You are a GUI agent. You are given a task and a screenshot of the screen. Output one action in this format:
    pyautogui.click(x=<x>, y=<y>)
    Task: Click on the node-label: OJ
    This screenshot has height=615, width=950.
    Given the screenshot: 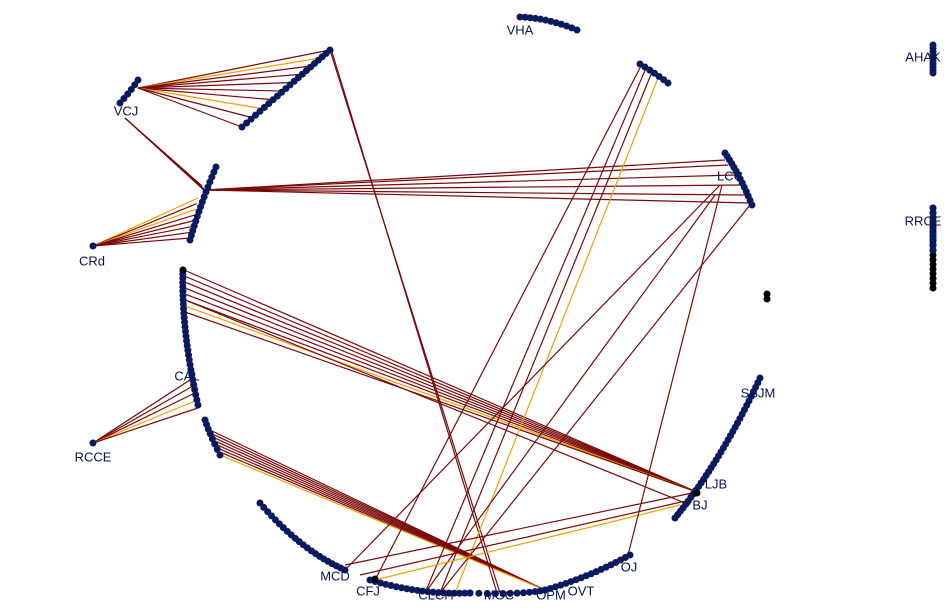 What is the action you would take?
    pyautogui.click(x=629, y=566)
    